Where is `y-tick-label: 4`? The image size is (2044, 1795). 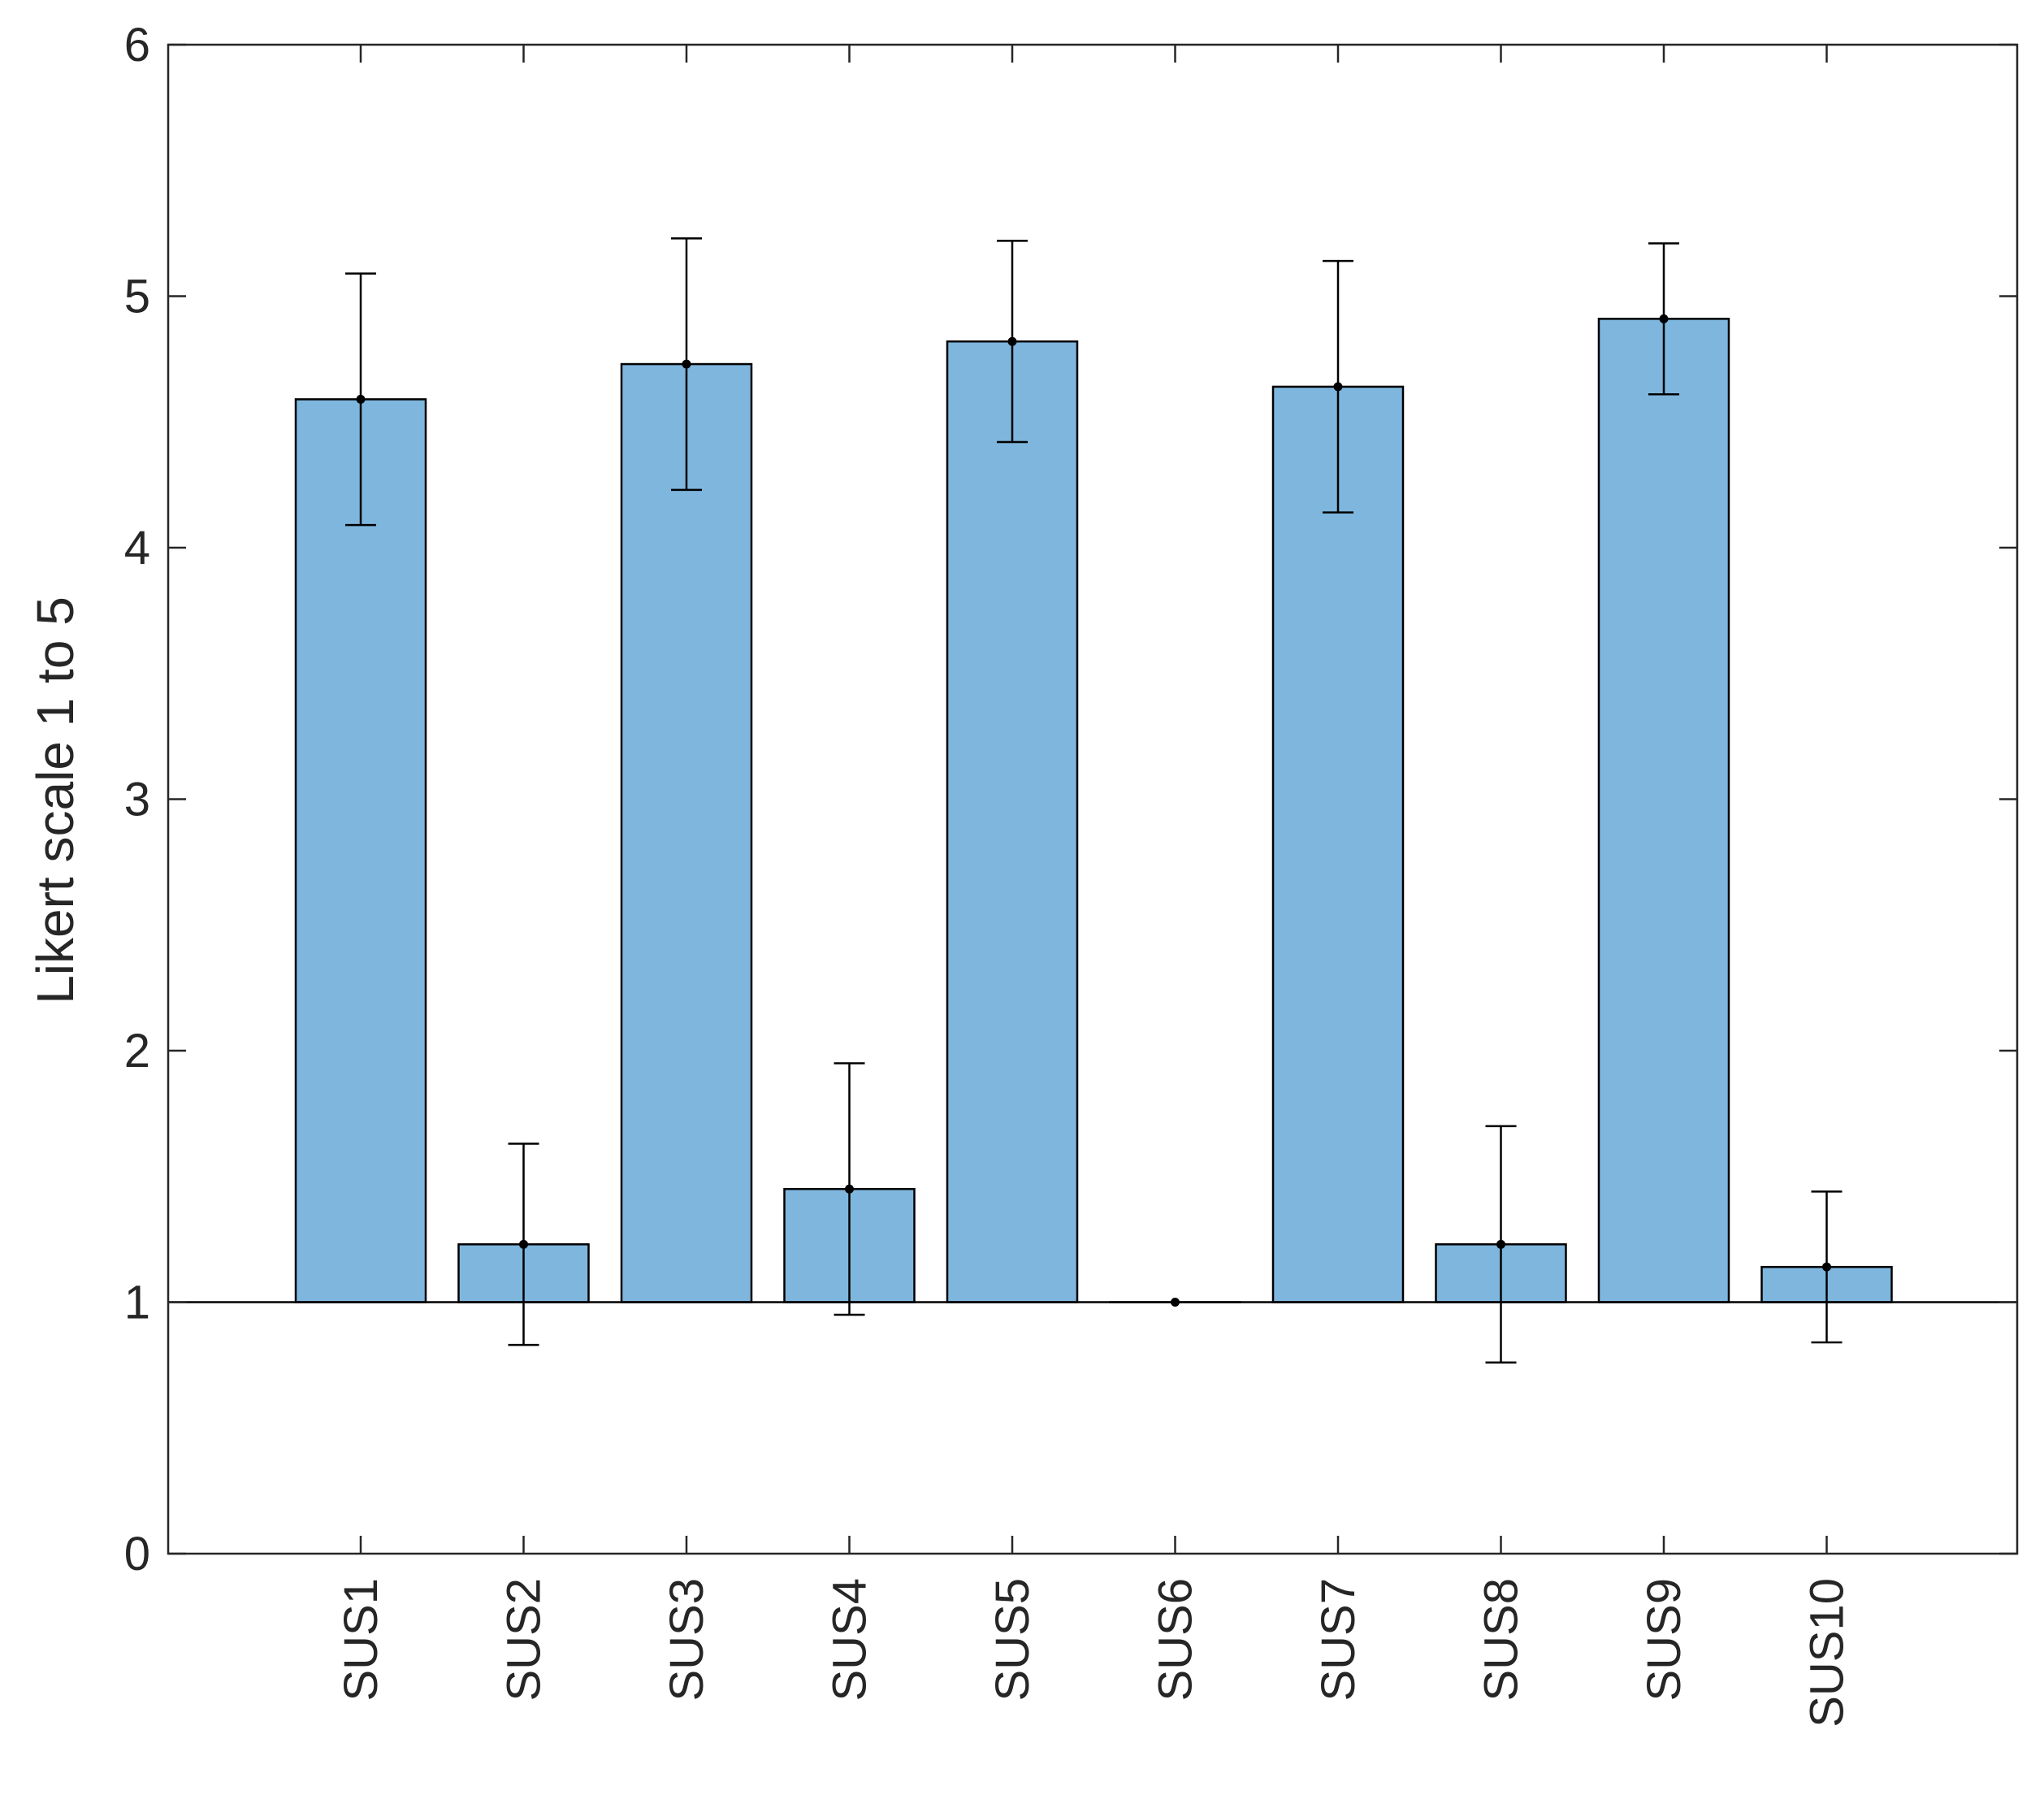 y-tick-label: 4 is located at coordinates (137, 548).